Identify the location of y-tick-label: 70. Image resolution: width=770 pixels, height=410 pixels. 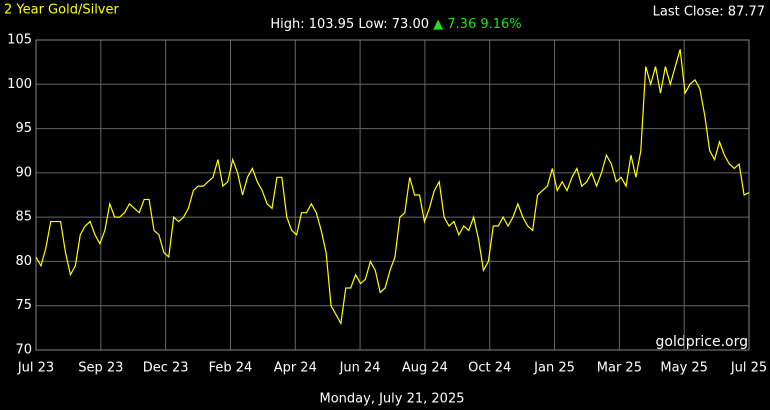
(23, 350).